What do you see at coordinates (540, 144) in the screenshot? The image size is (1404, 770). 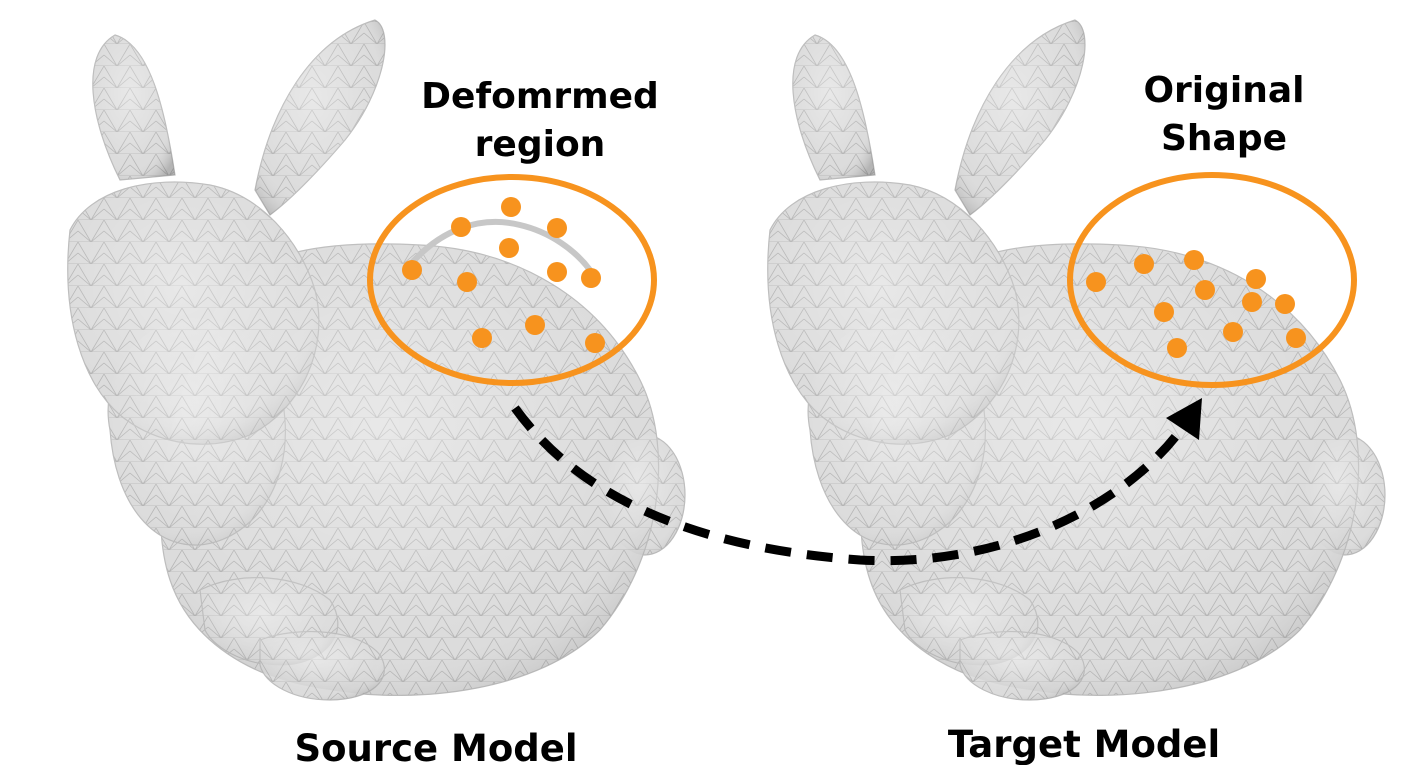 I see `deformed-region-label-line2: region` at bounding box center [540, 144].